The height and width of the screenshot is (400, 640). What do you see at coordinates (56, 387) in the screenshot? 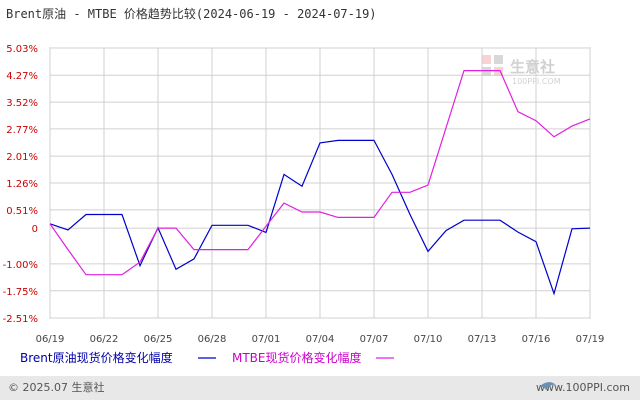
I see `footer-copyright: © 2025.07 生意社` at bounding box center [56, 387].